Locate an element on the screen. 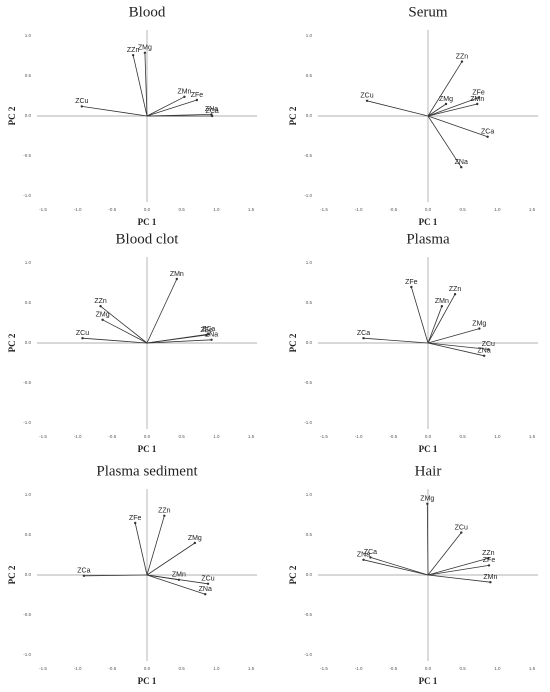  panel-title: Hair is located at coordinates (428, 471).